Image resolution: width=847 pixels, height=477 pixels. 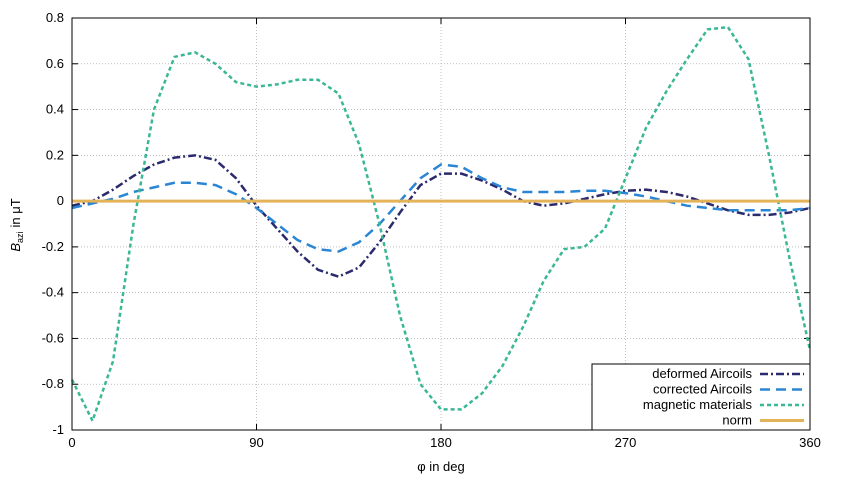 I want to click on y-tick-label: -0.6, so click(x=53, y=337).